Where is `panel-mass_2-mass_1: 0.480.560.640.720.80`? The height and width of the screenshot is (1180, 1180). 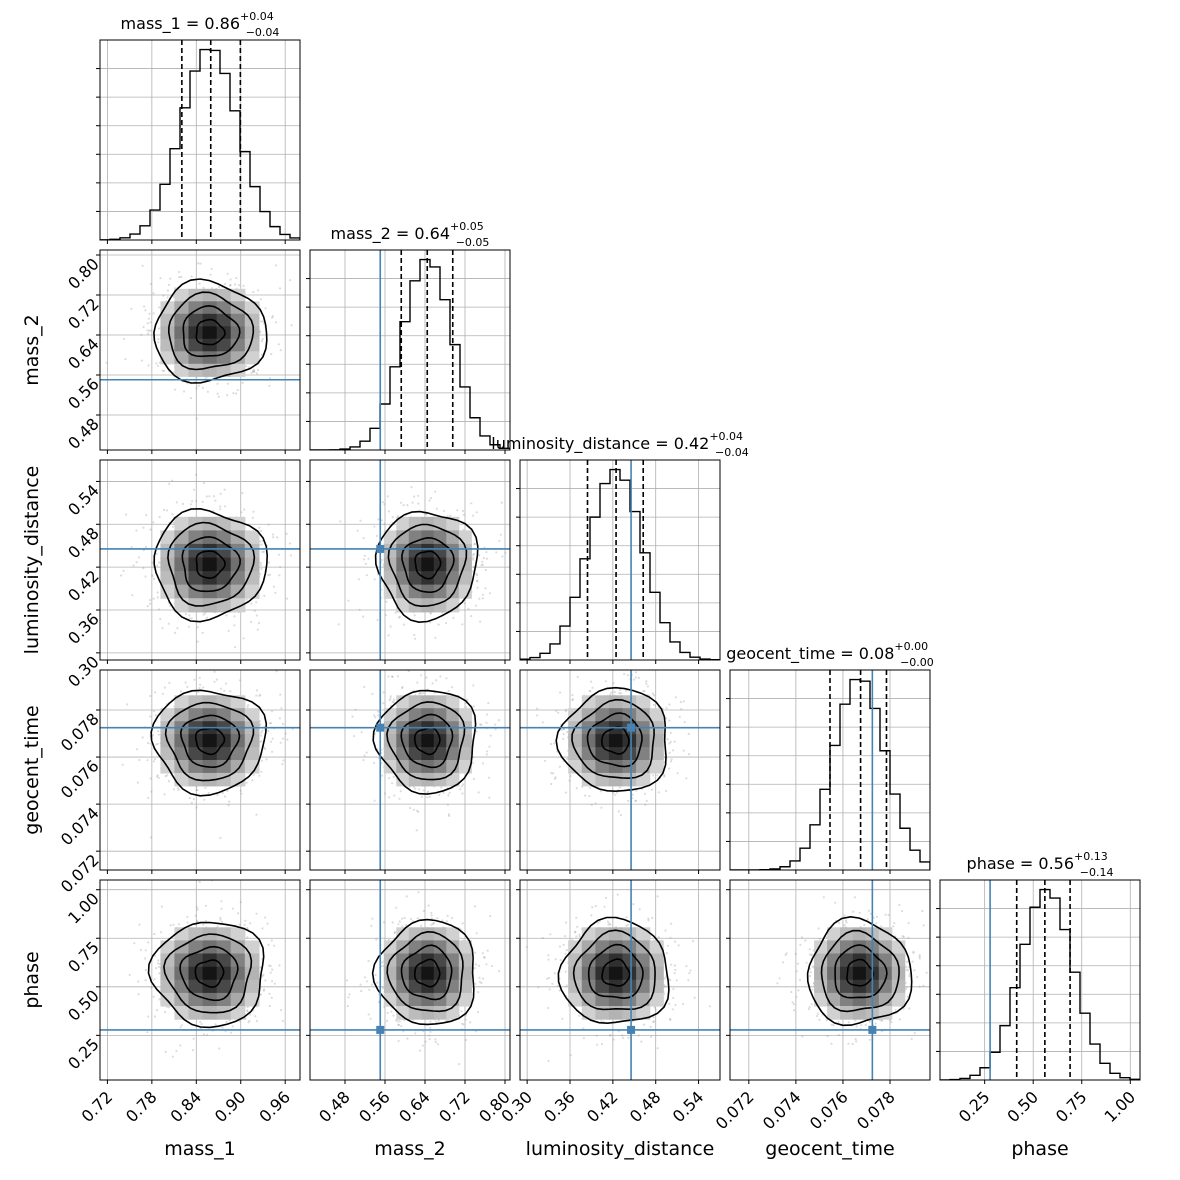 panel-mass_2-mass_1: 0.480.560.640.720.80 is located at coordinates (182, 351).